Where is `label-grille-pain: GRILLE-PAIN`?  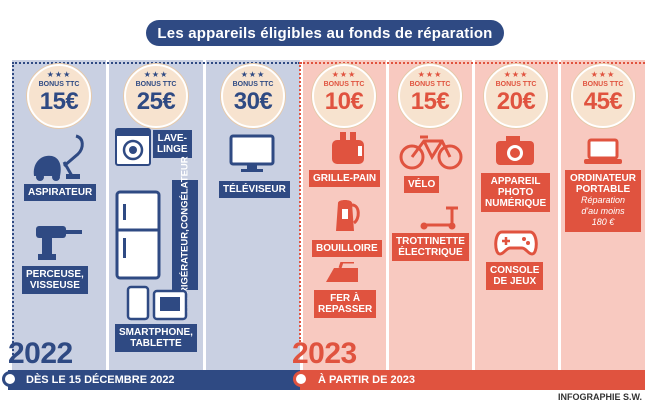
label-grille-pain: GRILLE-PAIN is located at coordinates (345, 178).